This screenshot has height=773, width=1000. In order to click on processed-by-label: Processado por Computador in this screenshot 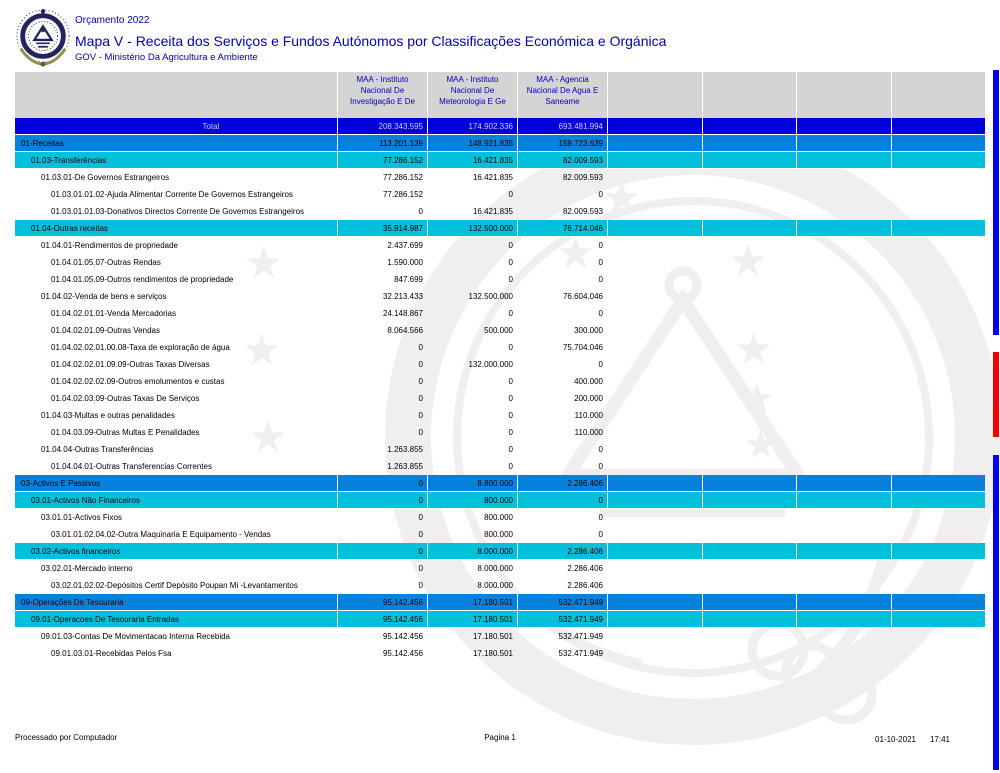, I will do `click(66, 737)`.